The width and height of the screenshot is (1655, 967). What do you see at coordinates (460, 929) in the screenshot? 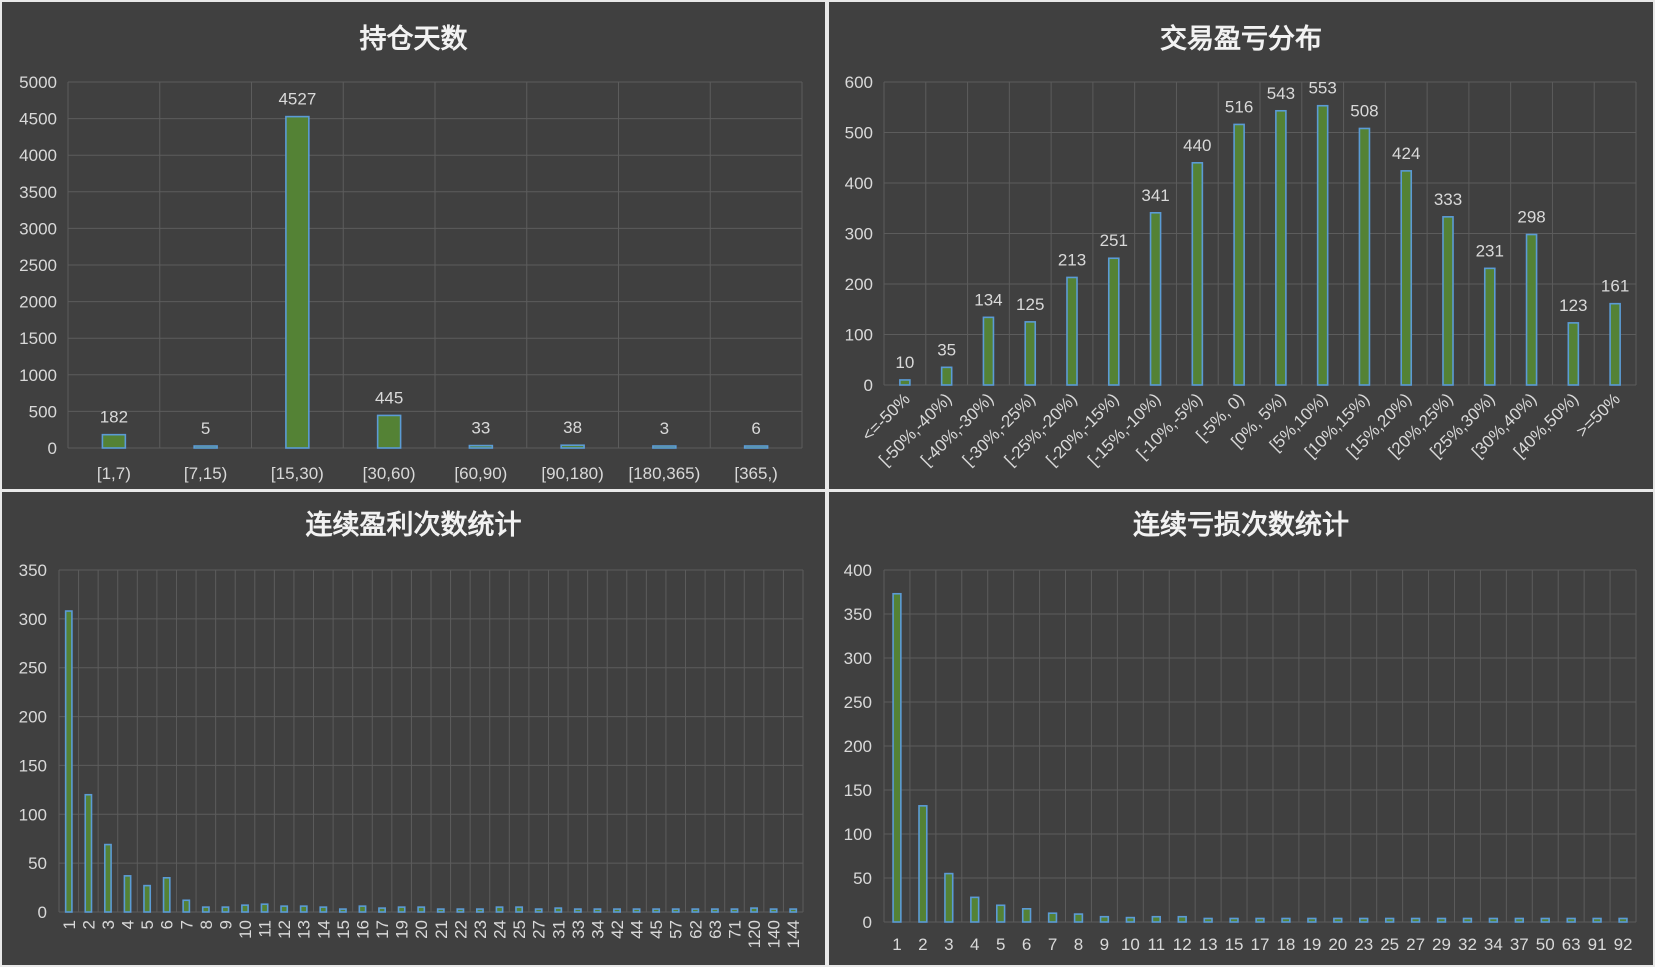
I see `x-tick-label: 22` at bounding box center [460, 929].